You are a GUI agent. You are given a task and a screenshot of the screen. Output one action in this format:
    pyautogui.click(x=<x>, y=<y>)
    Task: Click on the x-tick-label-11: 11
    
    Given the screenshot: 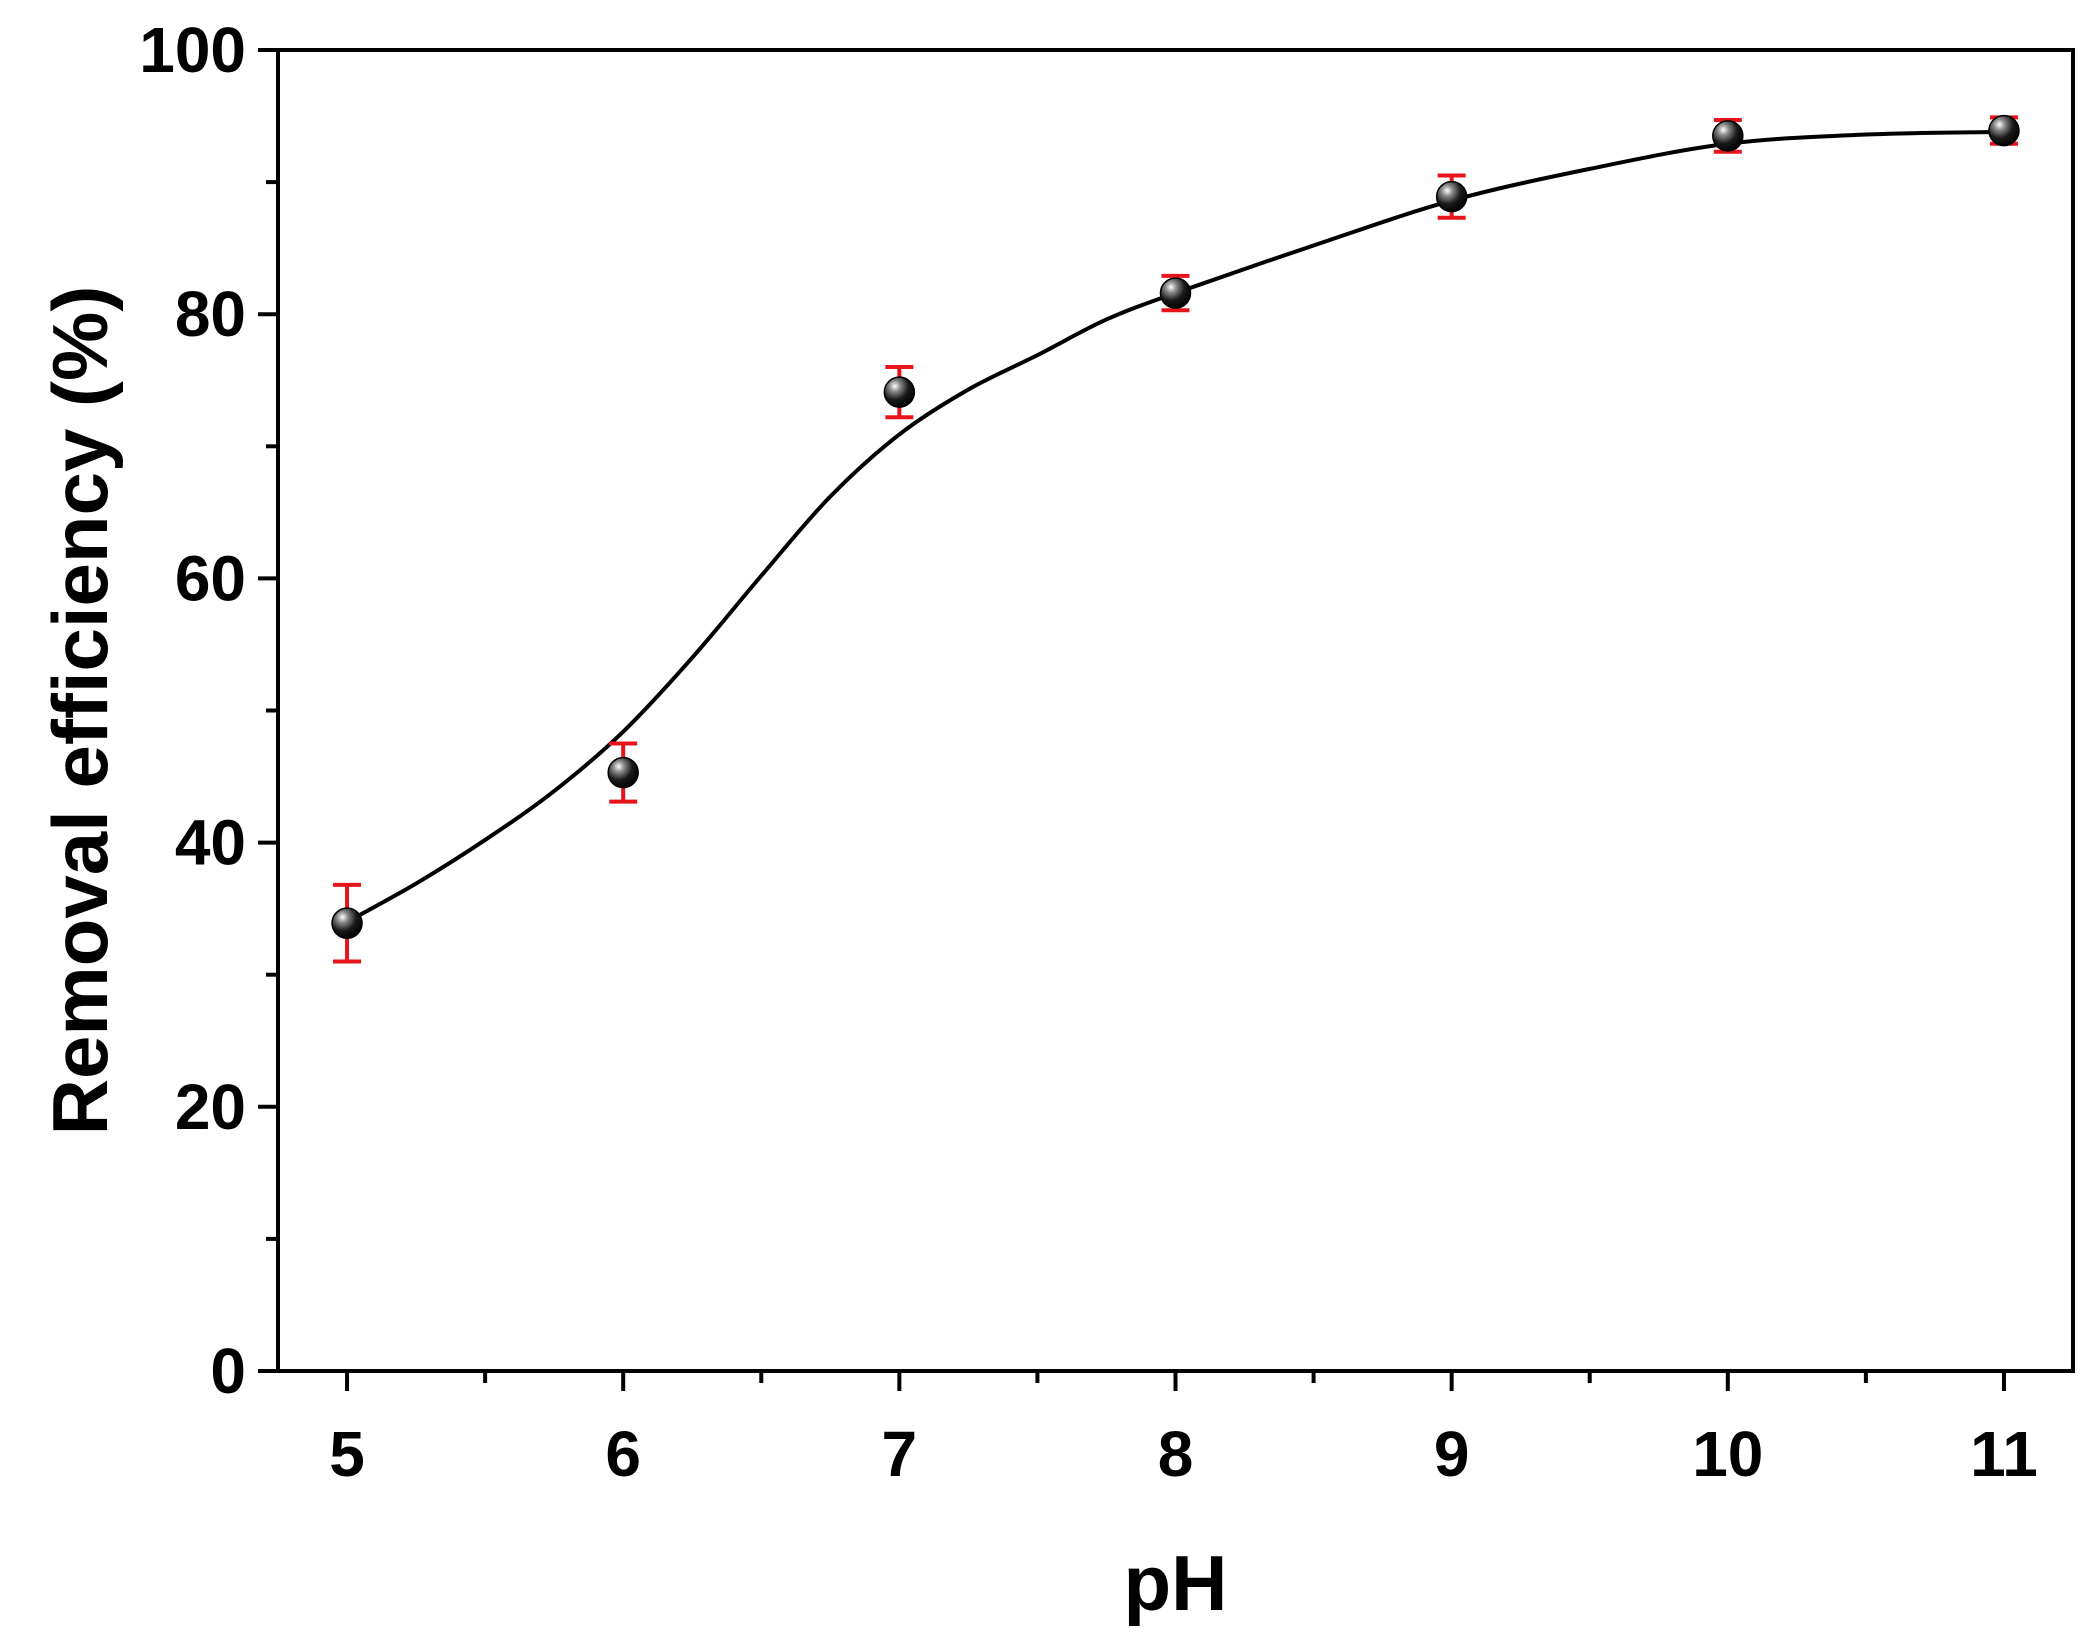 What is the action you would take?
    pyautogui.click(x=2004, y=1454)
    